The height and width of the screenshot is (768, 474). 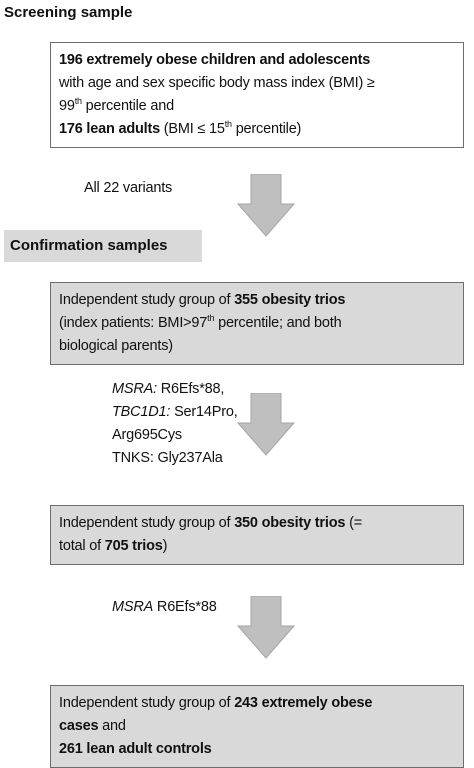 I want to click on line: TNKS: Gly237Ala, so click(x=175, y=458).